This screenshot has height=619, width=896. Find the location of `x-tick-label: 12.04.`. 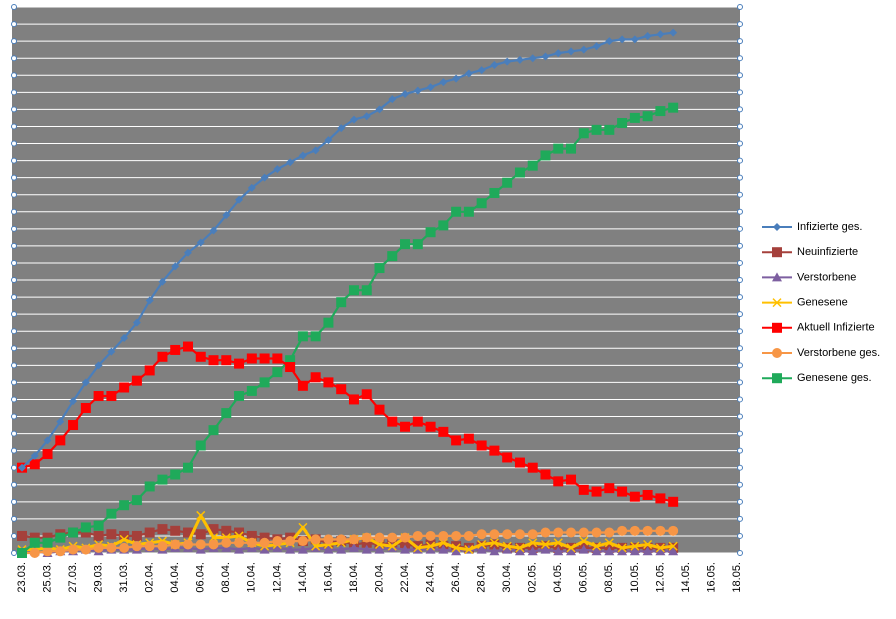

x-tick-label: 12.04. is located at coordinates (277, 577).